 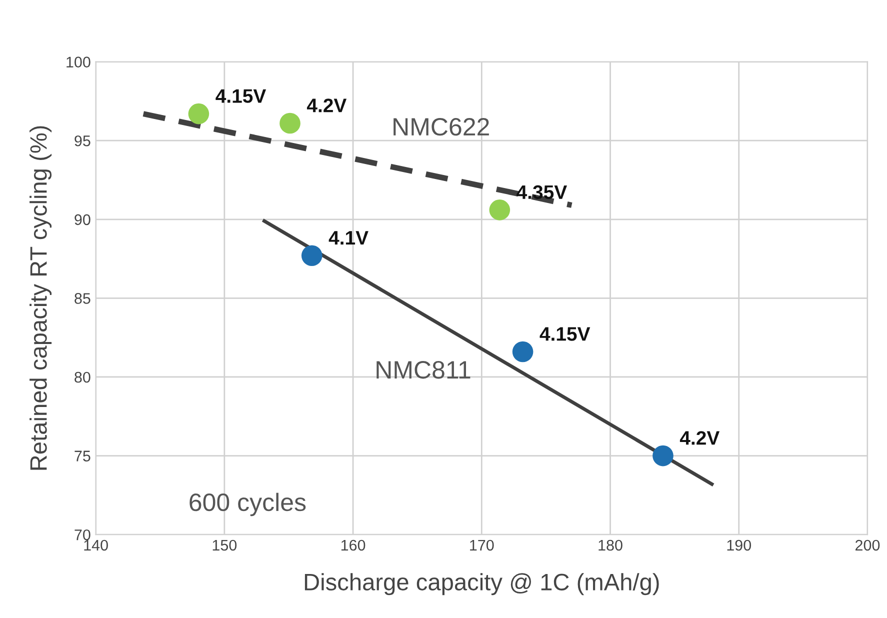 I want to click on y-tick-label: 95, so click(x=82, y=140).